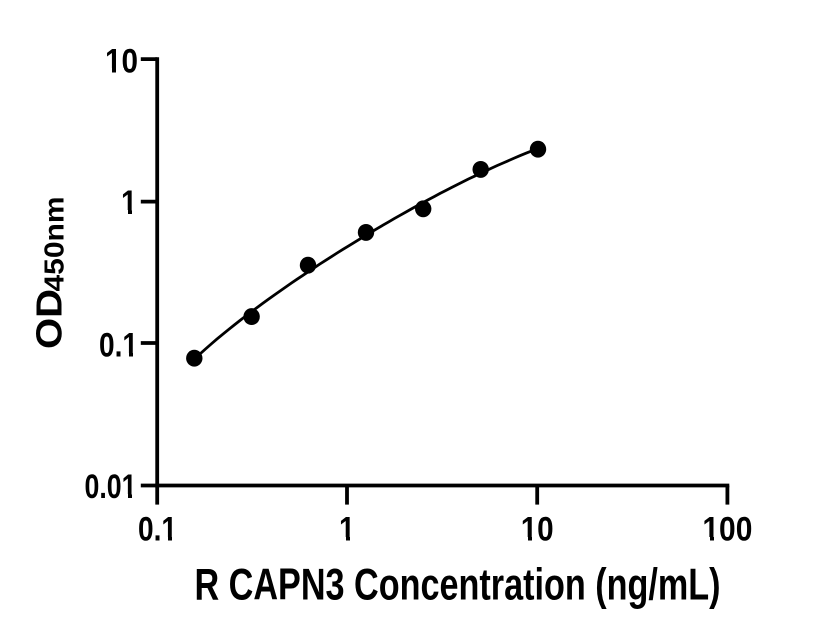  What do you see at coordinates (727, 530) in the screenshot?
I see `svg-text: 100` at bounding box center [727, 530].